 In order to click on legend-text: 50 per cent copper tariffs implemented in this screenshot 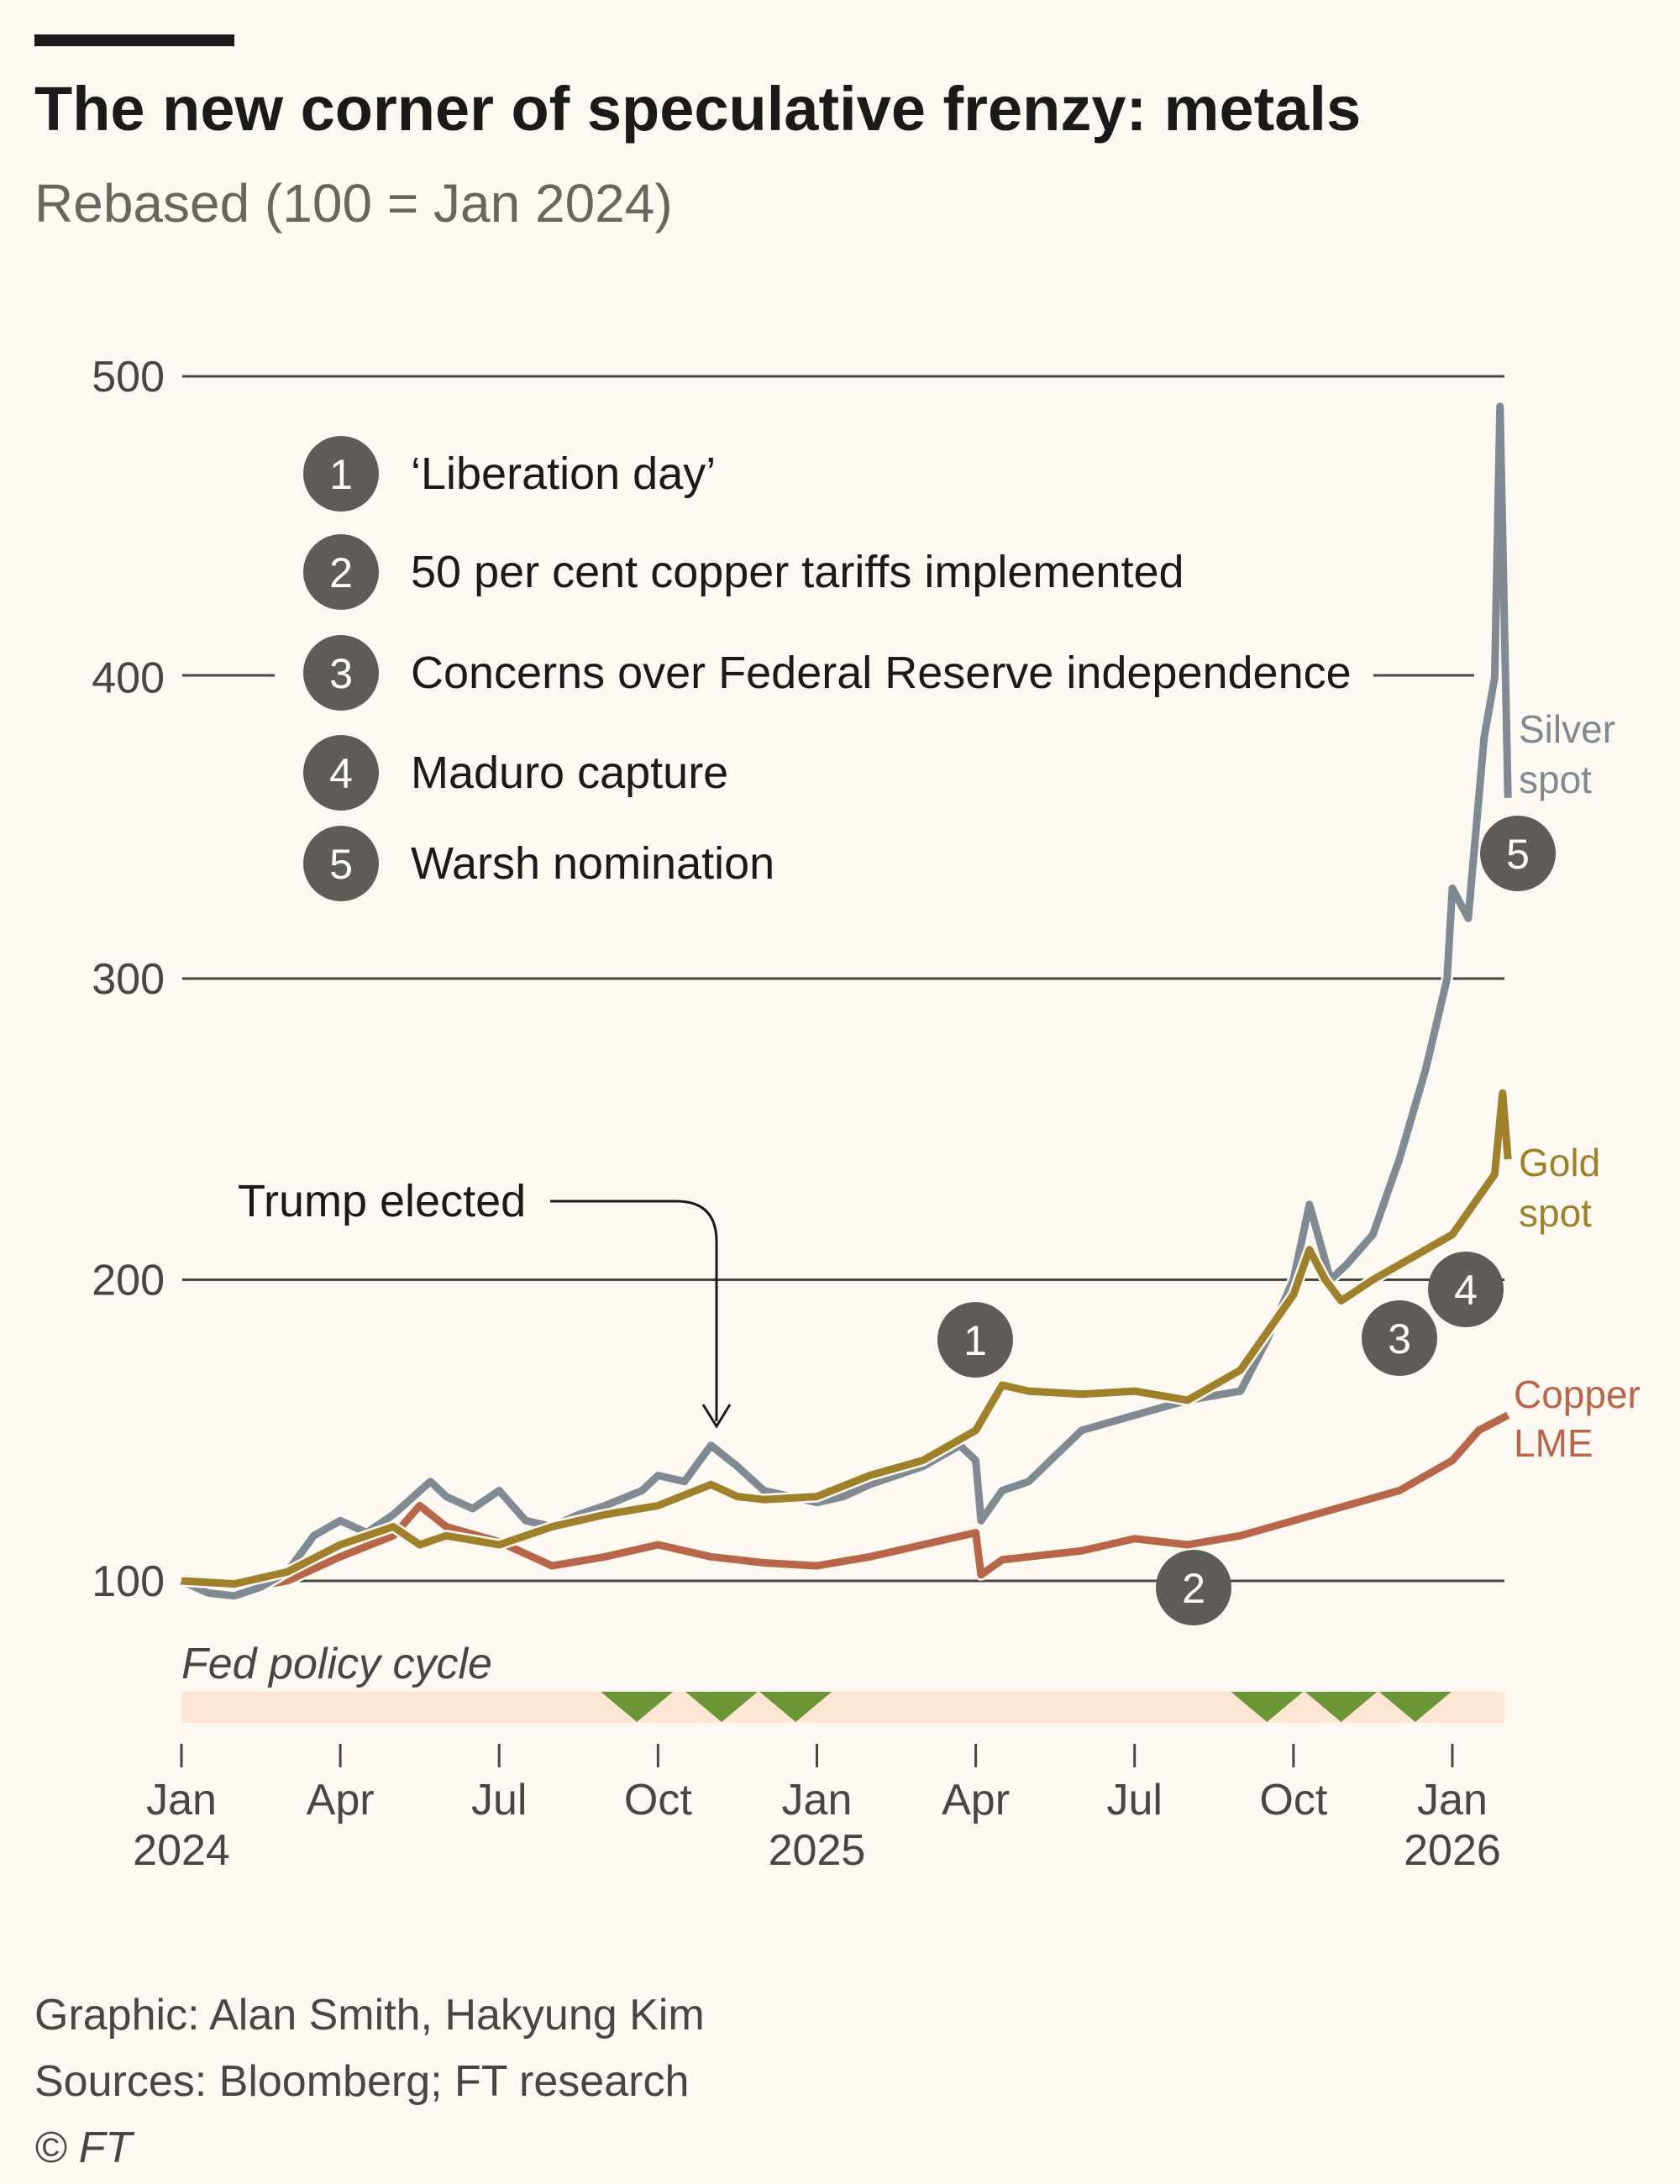, I will do `click(797, 572)`.